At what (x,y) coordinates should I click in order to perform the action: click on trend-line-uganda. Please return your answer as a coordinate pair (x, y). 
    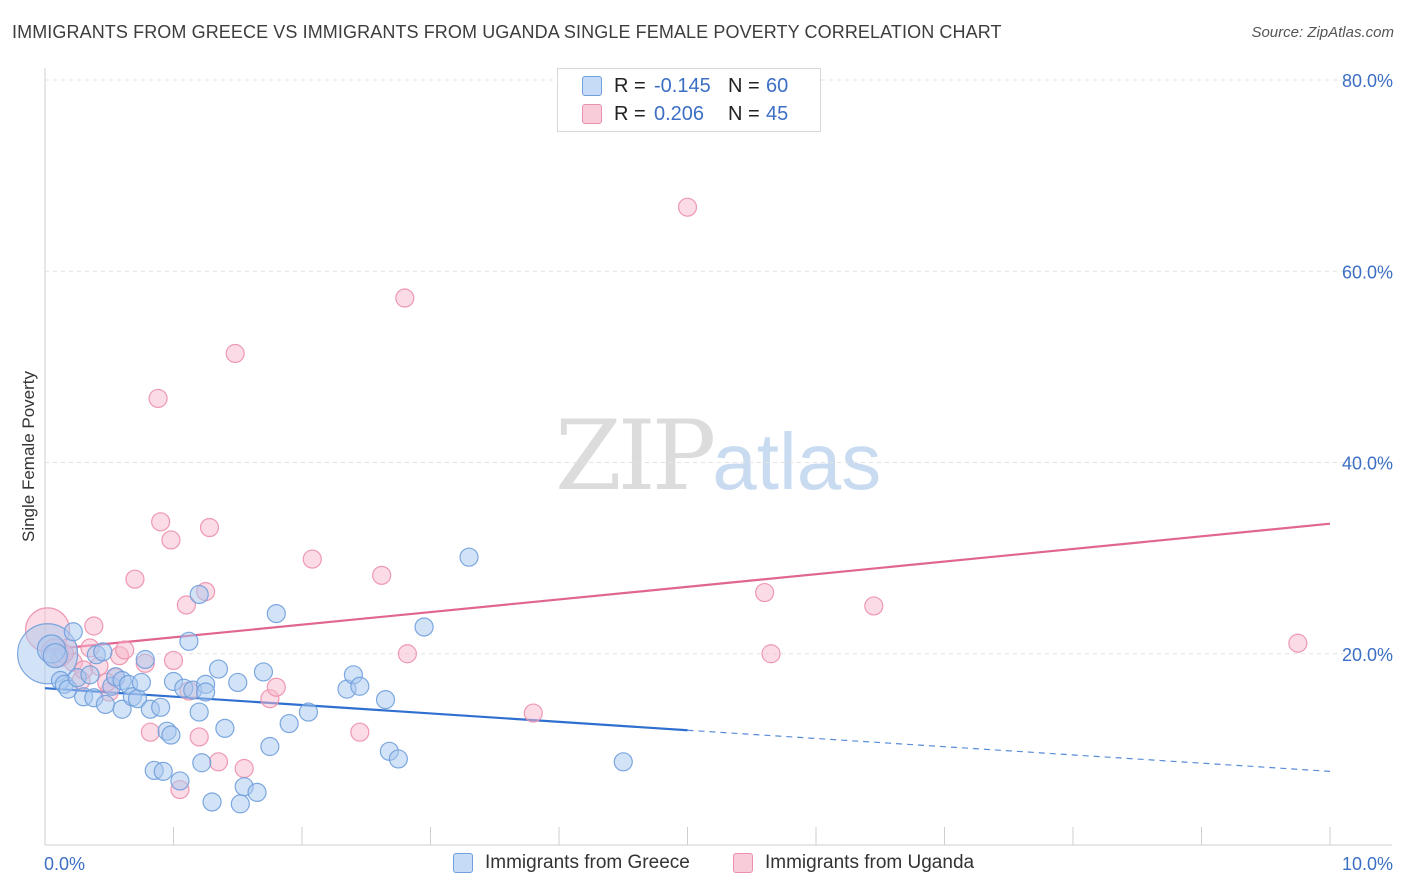
    Looking at the image, I should click on (687, 587).